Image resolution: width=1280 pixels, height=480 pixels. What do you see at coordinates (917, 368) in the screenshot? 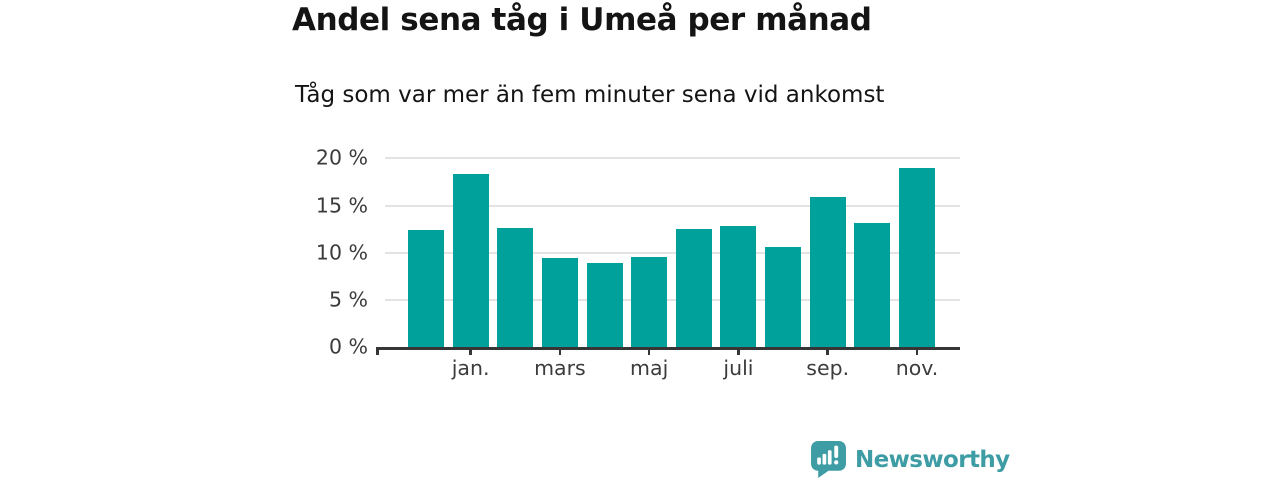
I see `x-tick-label: nov.` at bounding box center [917, 368].